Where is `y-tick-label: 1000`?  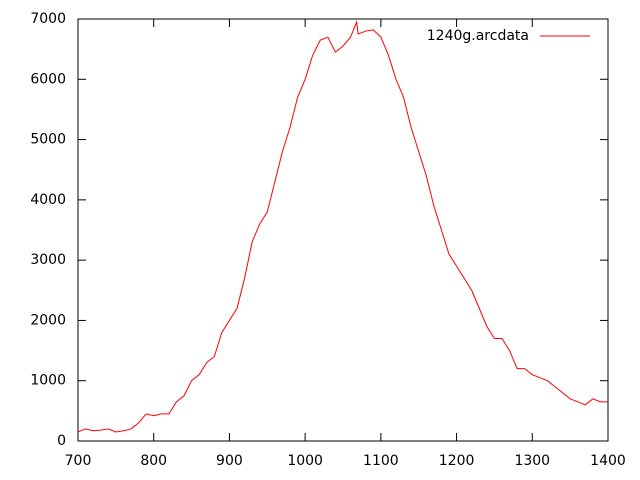 y-tick-label: 1000 is located at coordinates (48, 381).